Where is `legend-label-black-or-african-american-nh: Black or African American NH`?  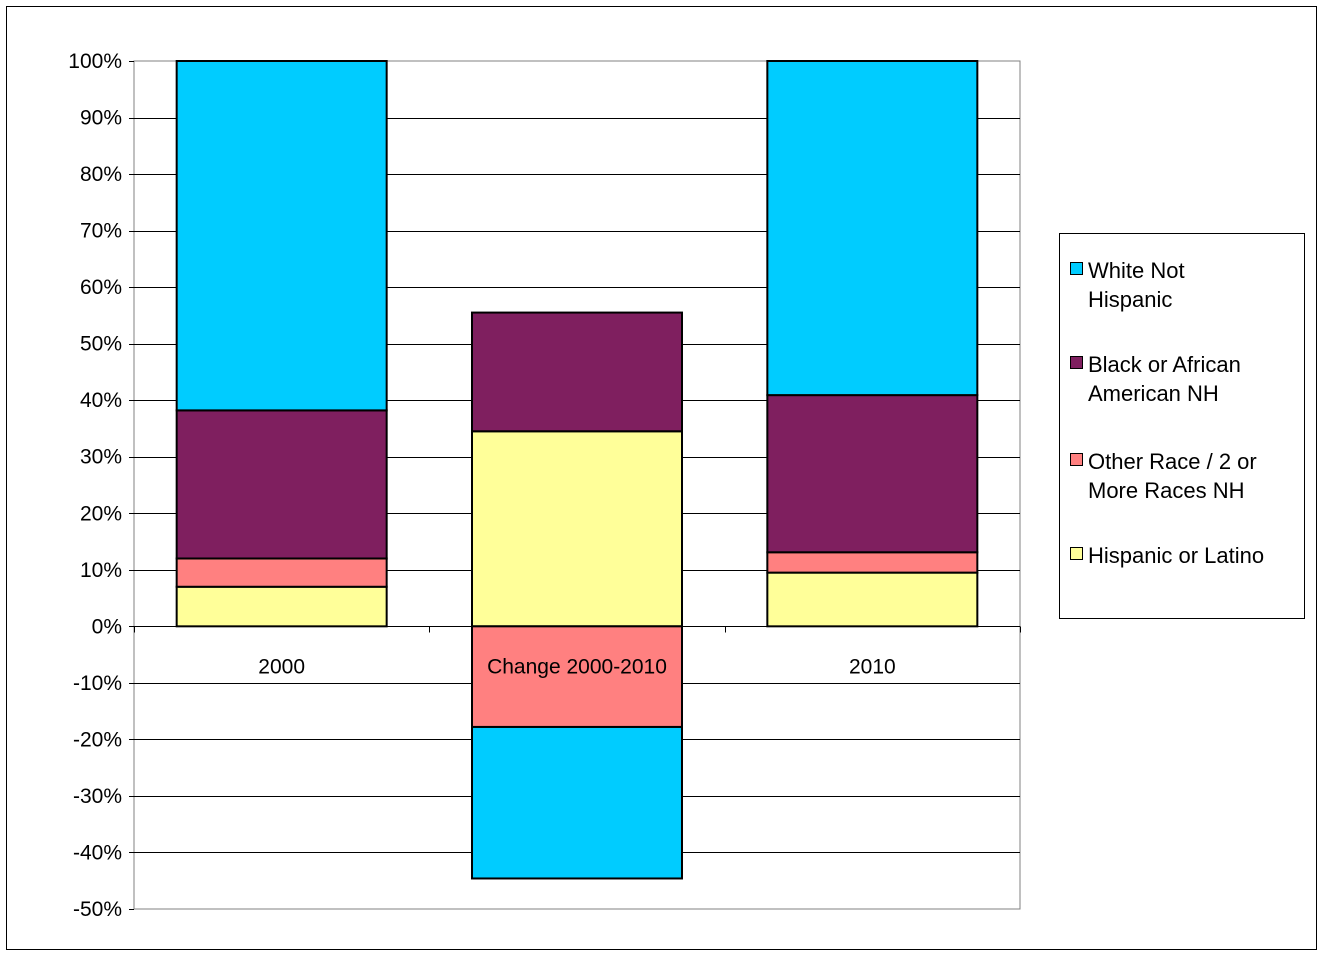 legend-label-black-or-african-american-nh: Black or African American NH is located at coordinates (1164, 379).